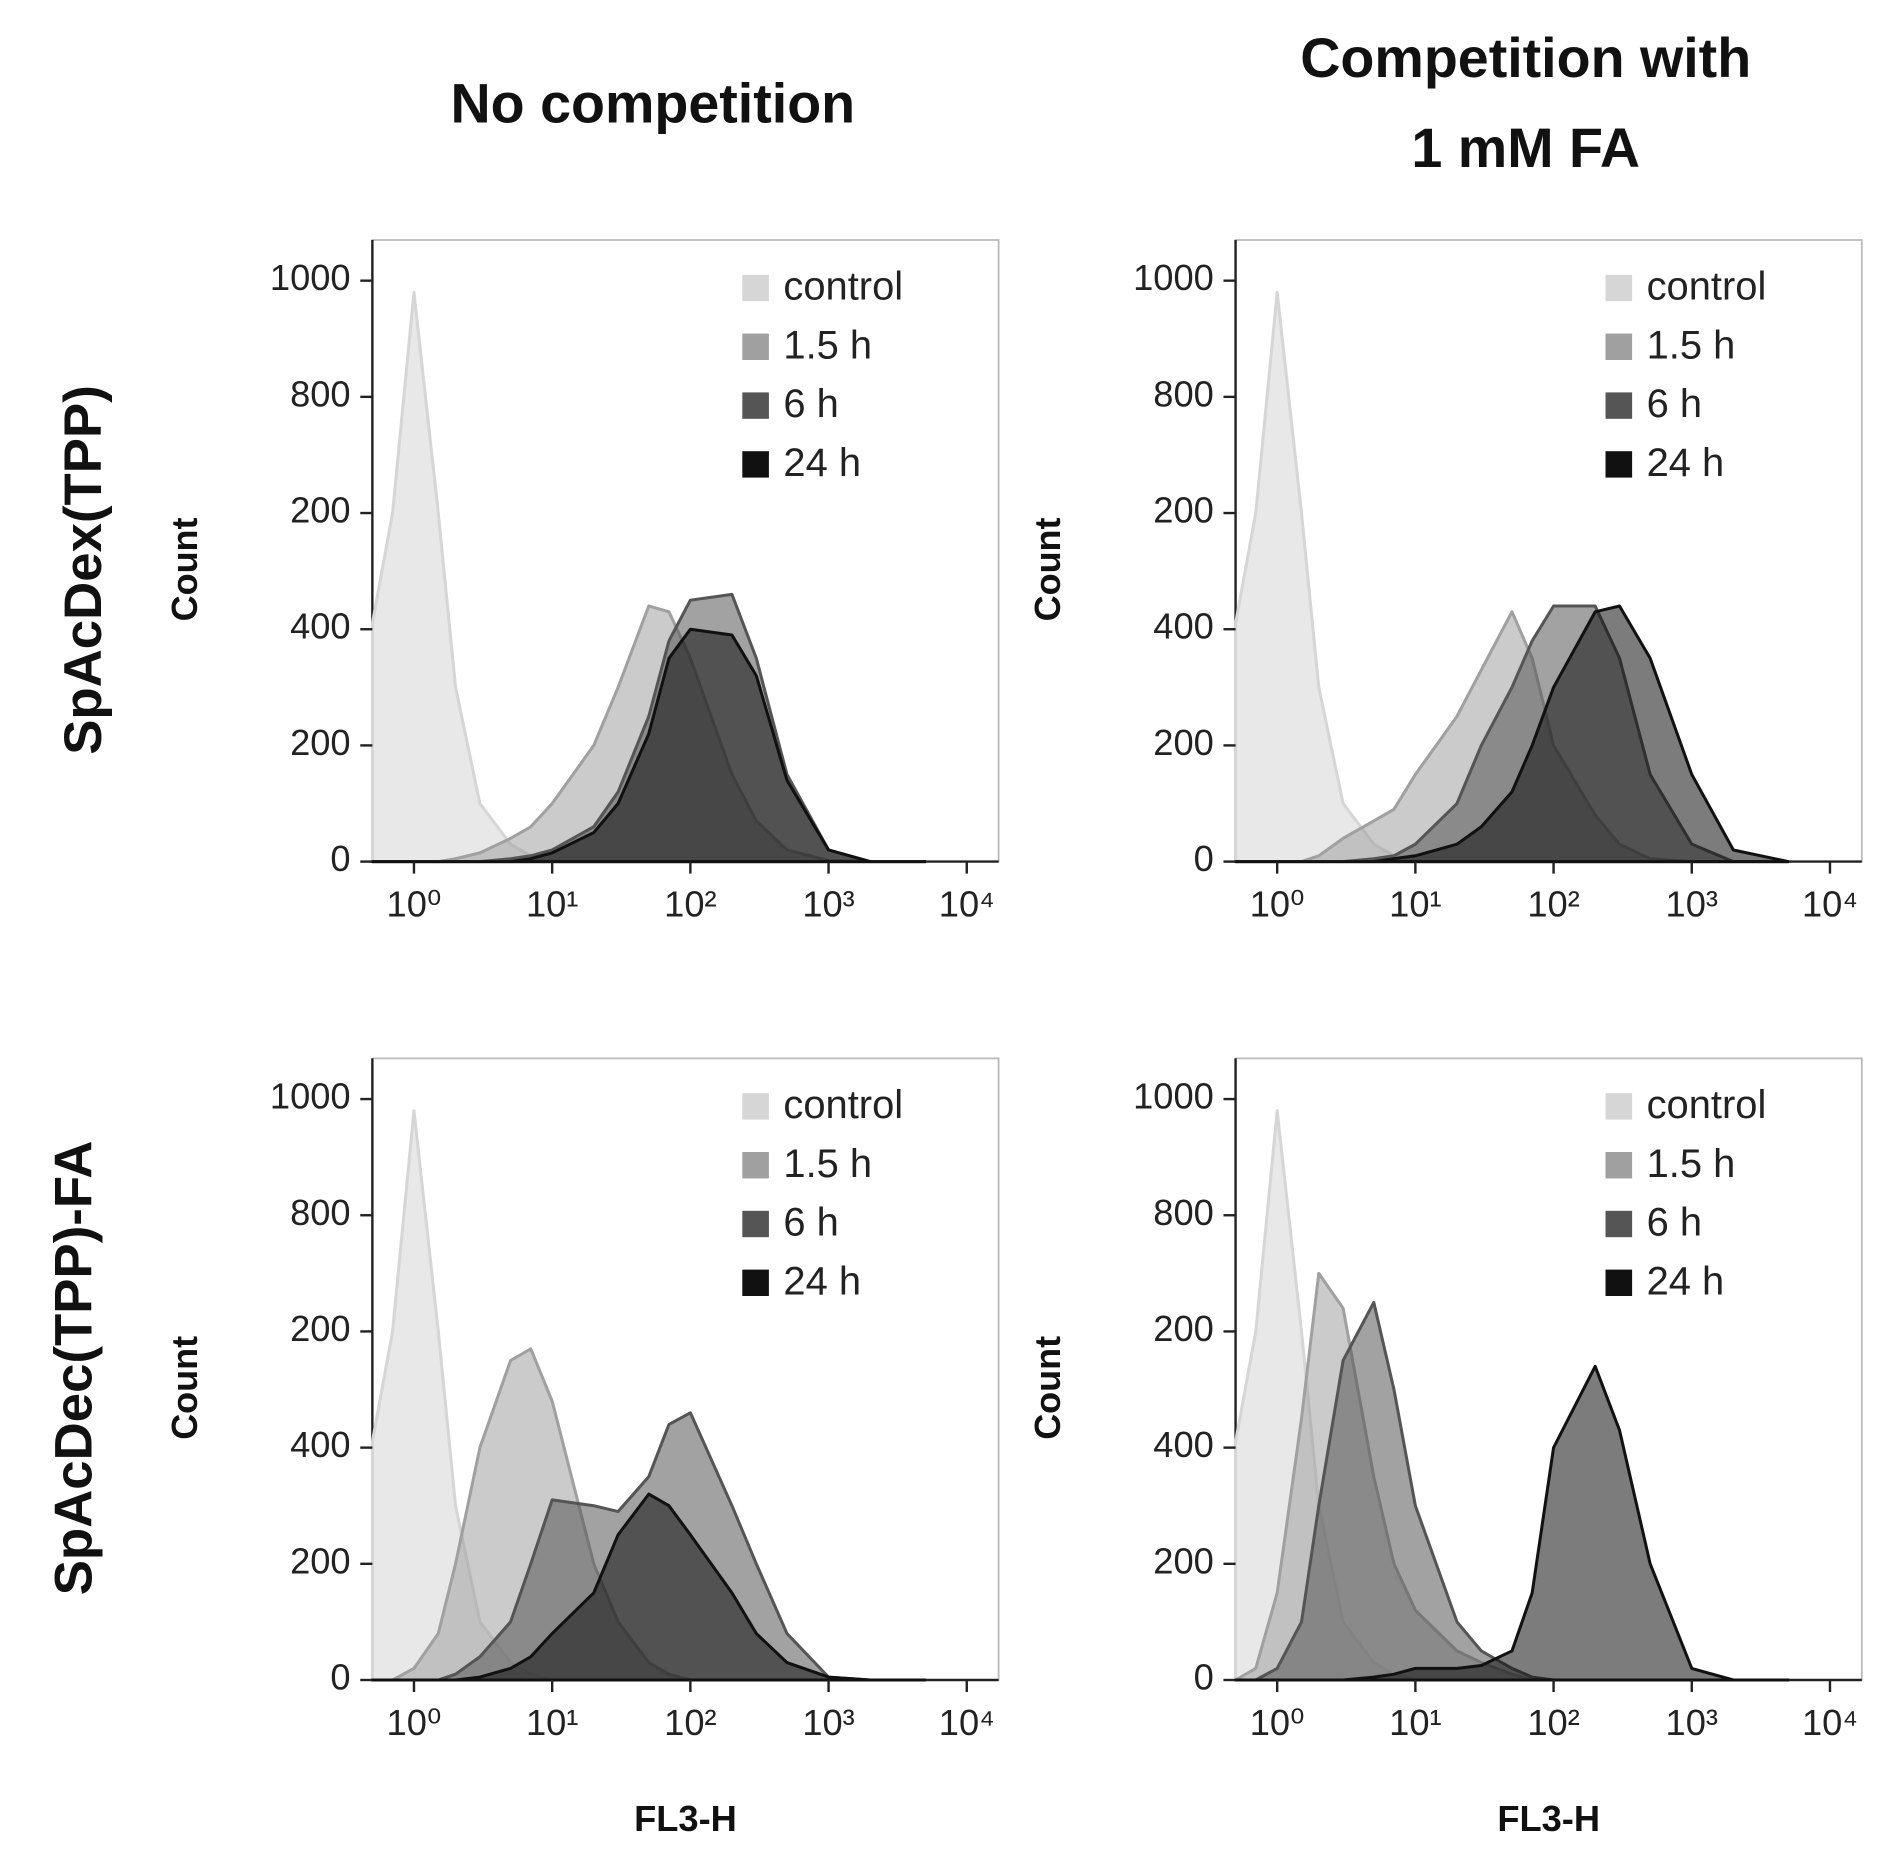  Describe the element at coordinates (1525, 148) in the screenshot. I see `column-title: 1 mM FA` at that location.